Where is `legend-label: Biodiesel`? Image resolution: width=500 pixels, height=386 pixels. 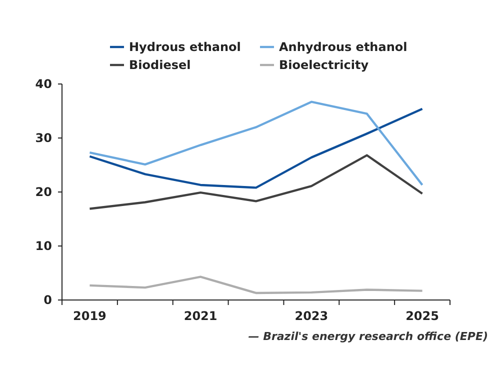
legend-label: Biodiesel is located at coordinates (160, 65).